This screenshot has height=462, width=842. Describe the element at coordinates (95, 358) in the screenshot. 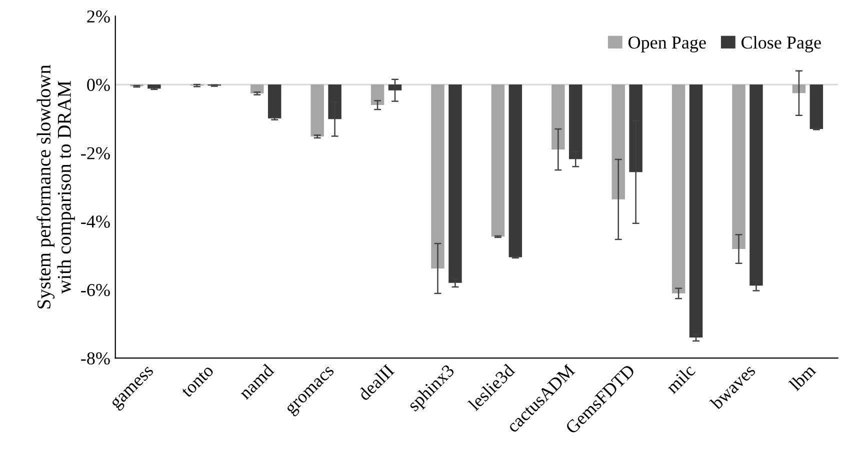

I see `y-tick-label: -8%` at that location.